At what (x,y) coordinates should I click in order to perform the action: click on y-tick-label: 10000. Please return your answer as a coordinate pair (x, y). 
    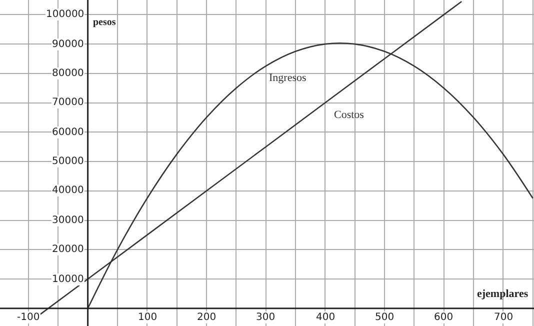
    Looking at the image, I should click on (68, 279).